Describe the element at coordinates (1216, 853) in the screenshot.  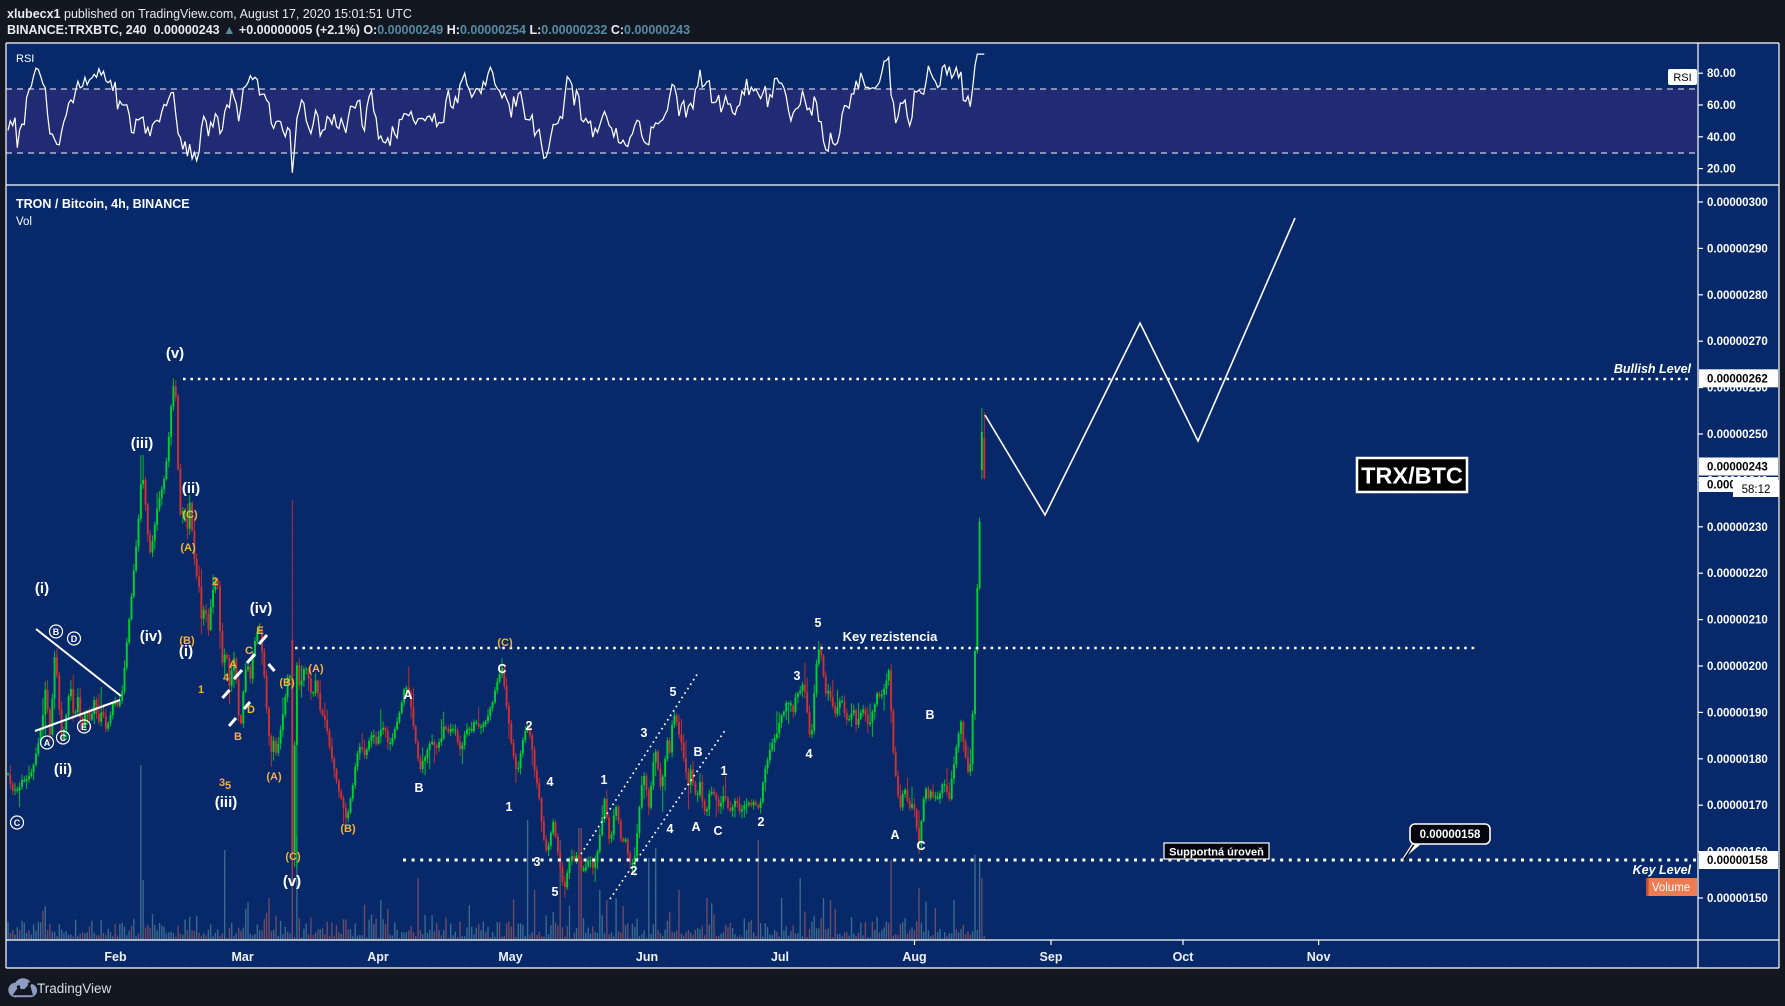
I see `svg-text: Supportná úroveň` at that location.